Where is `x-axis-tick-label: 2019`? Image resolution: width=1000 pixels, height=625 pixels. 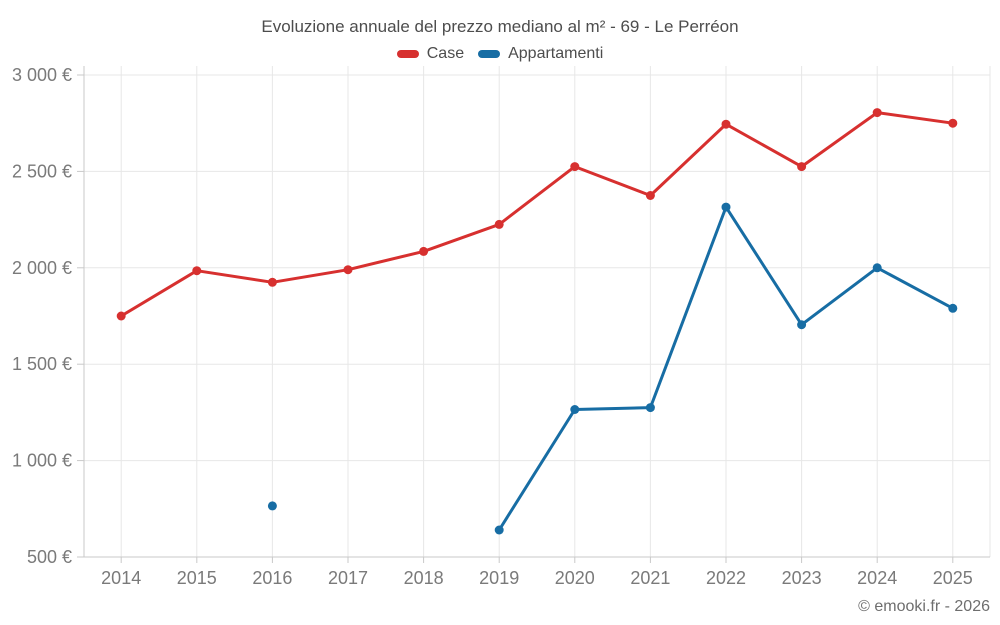
x-axis-tick-label: 2019 is located at coordinates (499, 578).